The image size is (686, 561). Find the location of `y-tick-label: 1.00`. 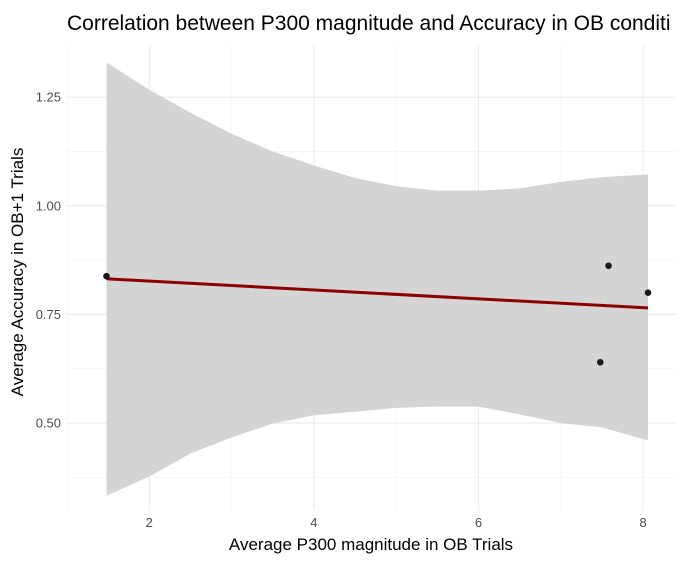

y-tick-label: 1.00 is located at coordinates (48, 205).